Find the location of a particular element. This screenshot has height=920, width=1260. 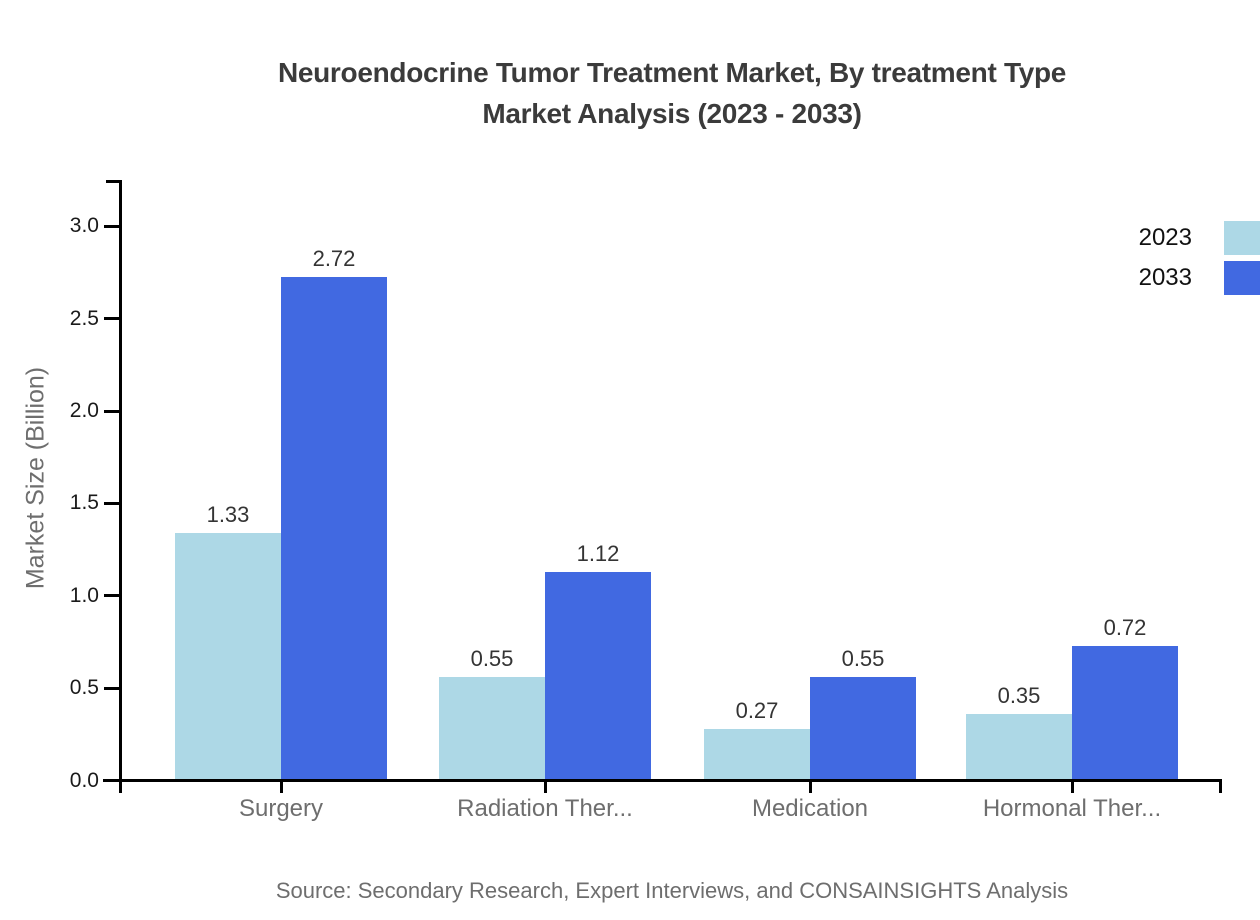

x-axis-right-cap is located at coordinates (1220, 786).